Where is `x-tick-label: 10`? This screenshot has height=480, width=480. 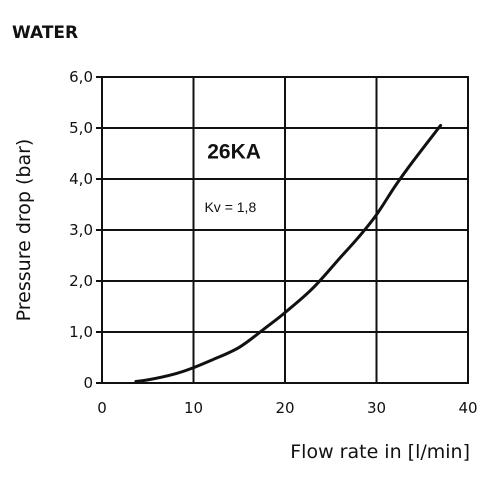
x-tick-label: 10 is located at coordinates (193, 408).